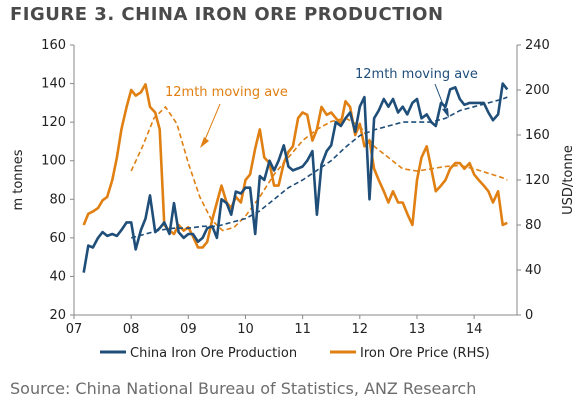  Describe the element at coordinates (533, 225) in the screenshot. I see `right-tick-label: 80` at that location.